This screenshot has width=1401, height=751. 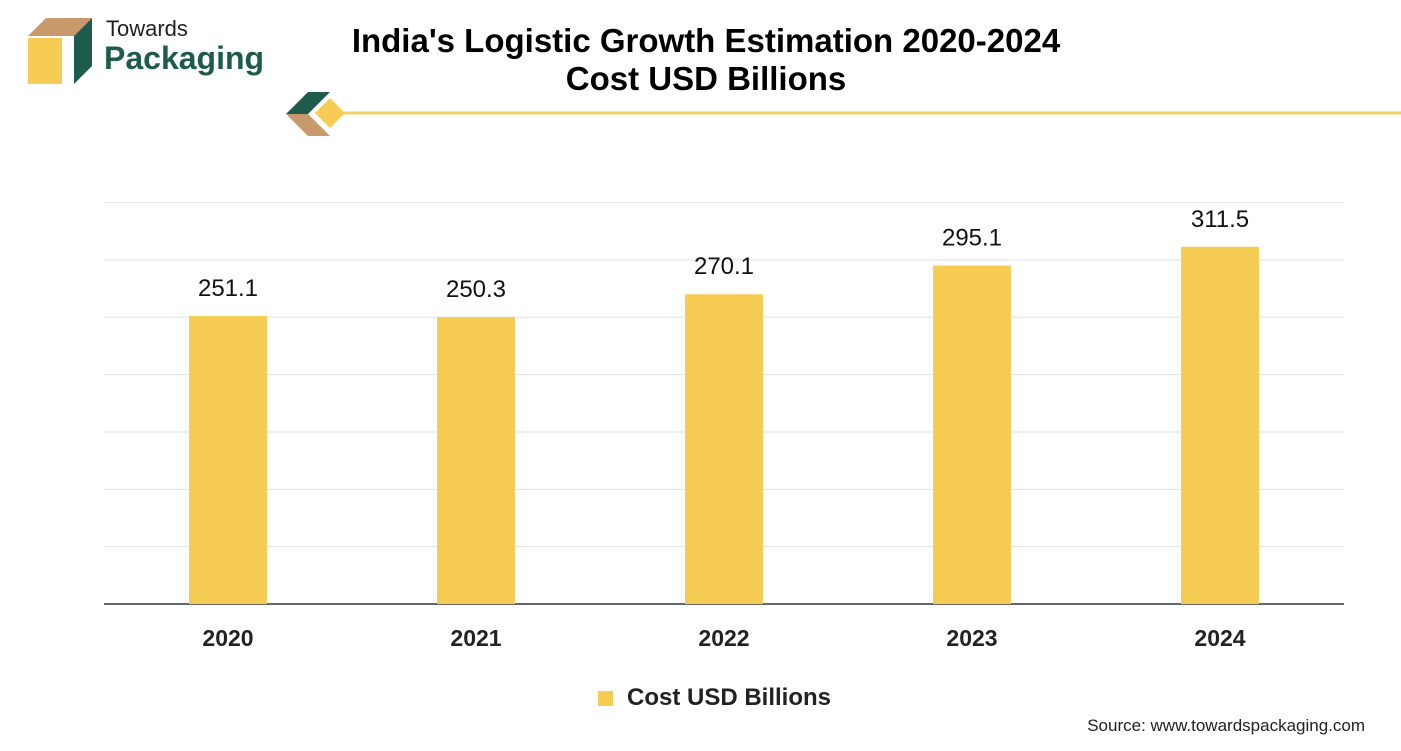 What do you see at coordinates (227, 638) in the screenshot?
I see `x-tick-label: 2020` at bounding box center [227, 638].